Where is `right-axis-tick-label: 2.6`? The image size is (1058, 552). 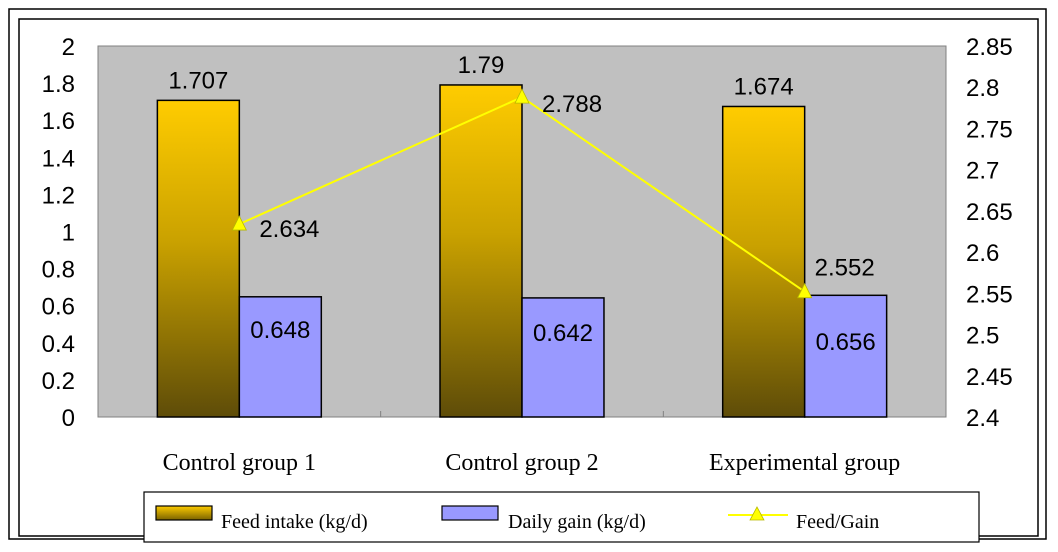 right-axis-tick-label: 2.6 is located at coordinates (982, 253).